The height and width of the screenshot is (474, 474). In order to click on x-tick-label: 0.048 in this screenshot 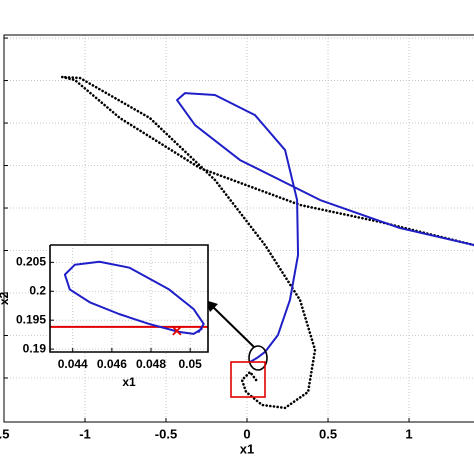, I will do `click(151, 364)`.